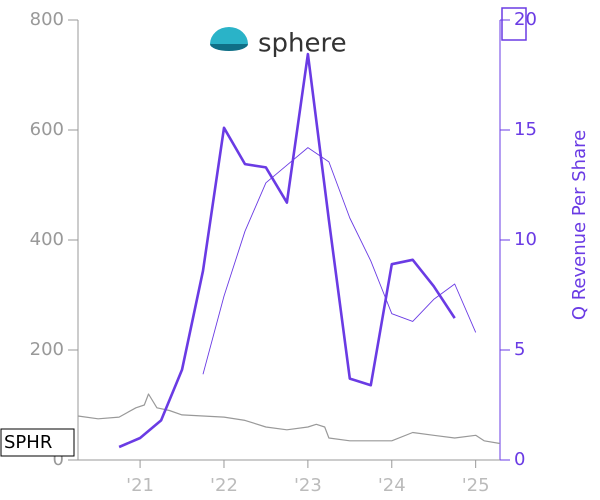  Describe the element at coordinates (308, 485) in the screenshot. I see `x-tick-label: '23` at that location.